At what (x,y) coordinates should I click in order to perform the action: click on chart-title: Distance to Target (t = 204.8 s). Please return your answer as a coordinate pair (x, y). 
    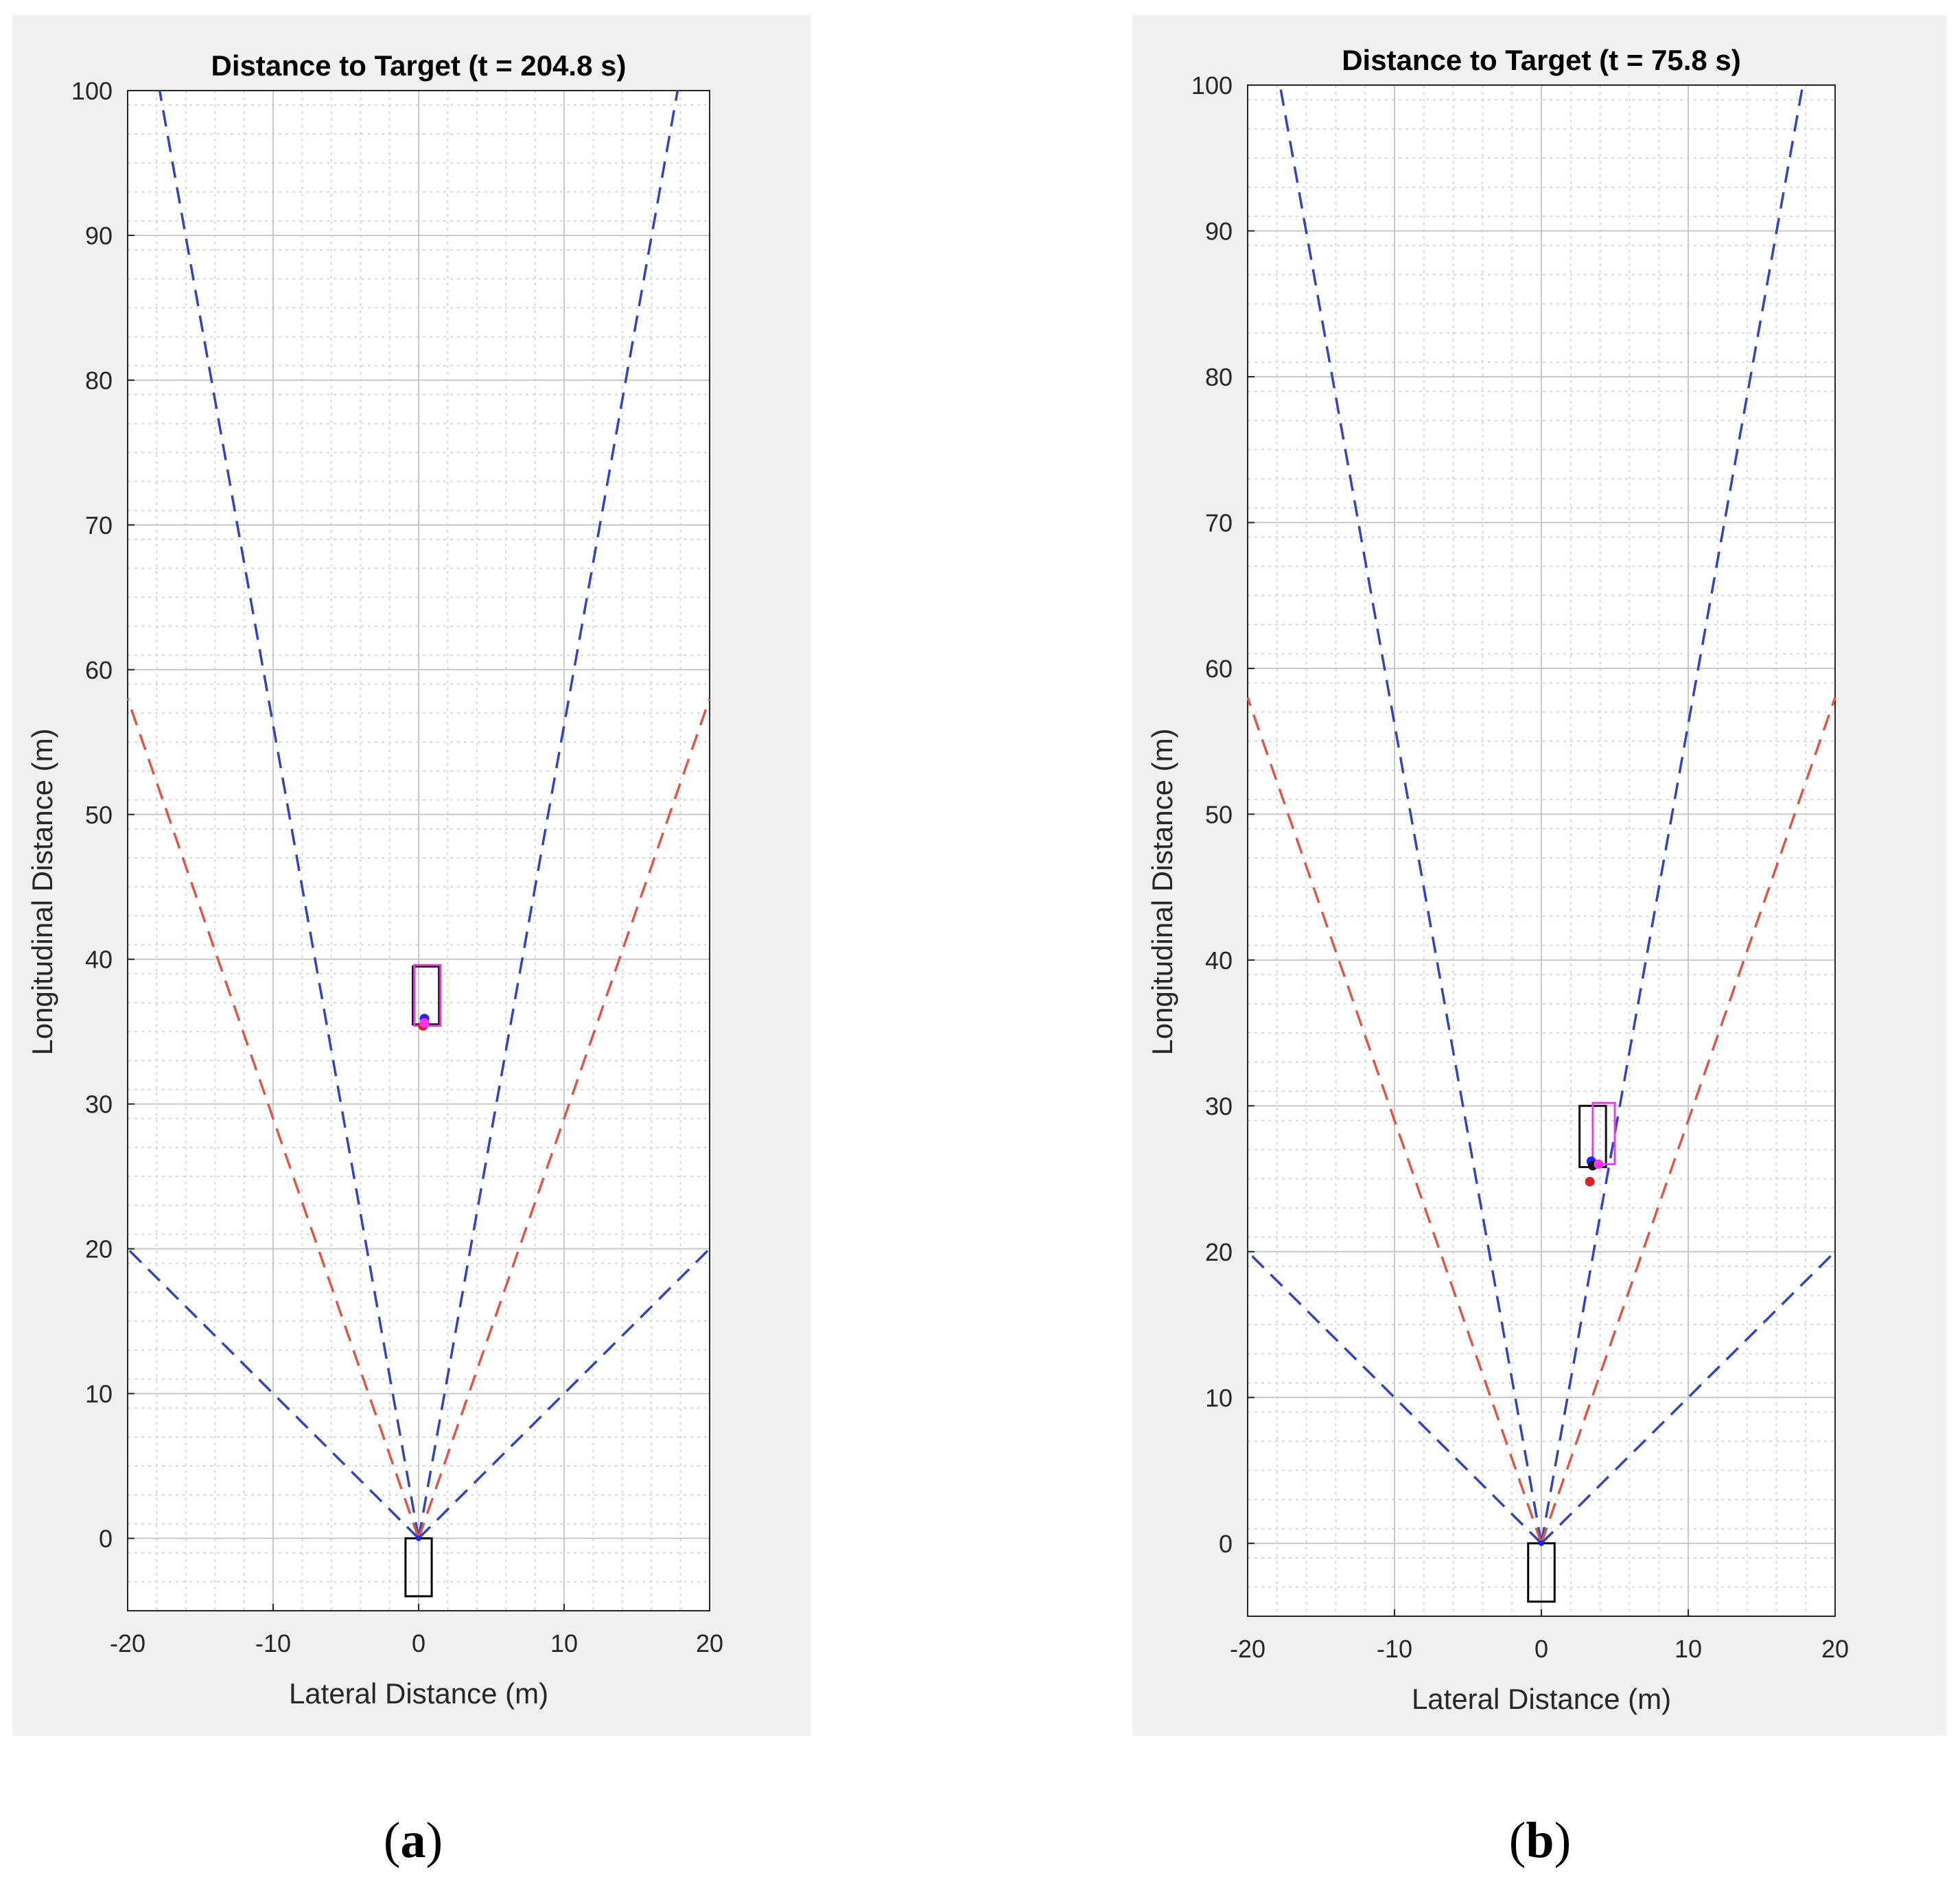
    Looking at the image, I should click on (419, 66).